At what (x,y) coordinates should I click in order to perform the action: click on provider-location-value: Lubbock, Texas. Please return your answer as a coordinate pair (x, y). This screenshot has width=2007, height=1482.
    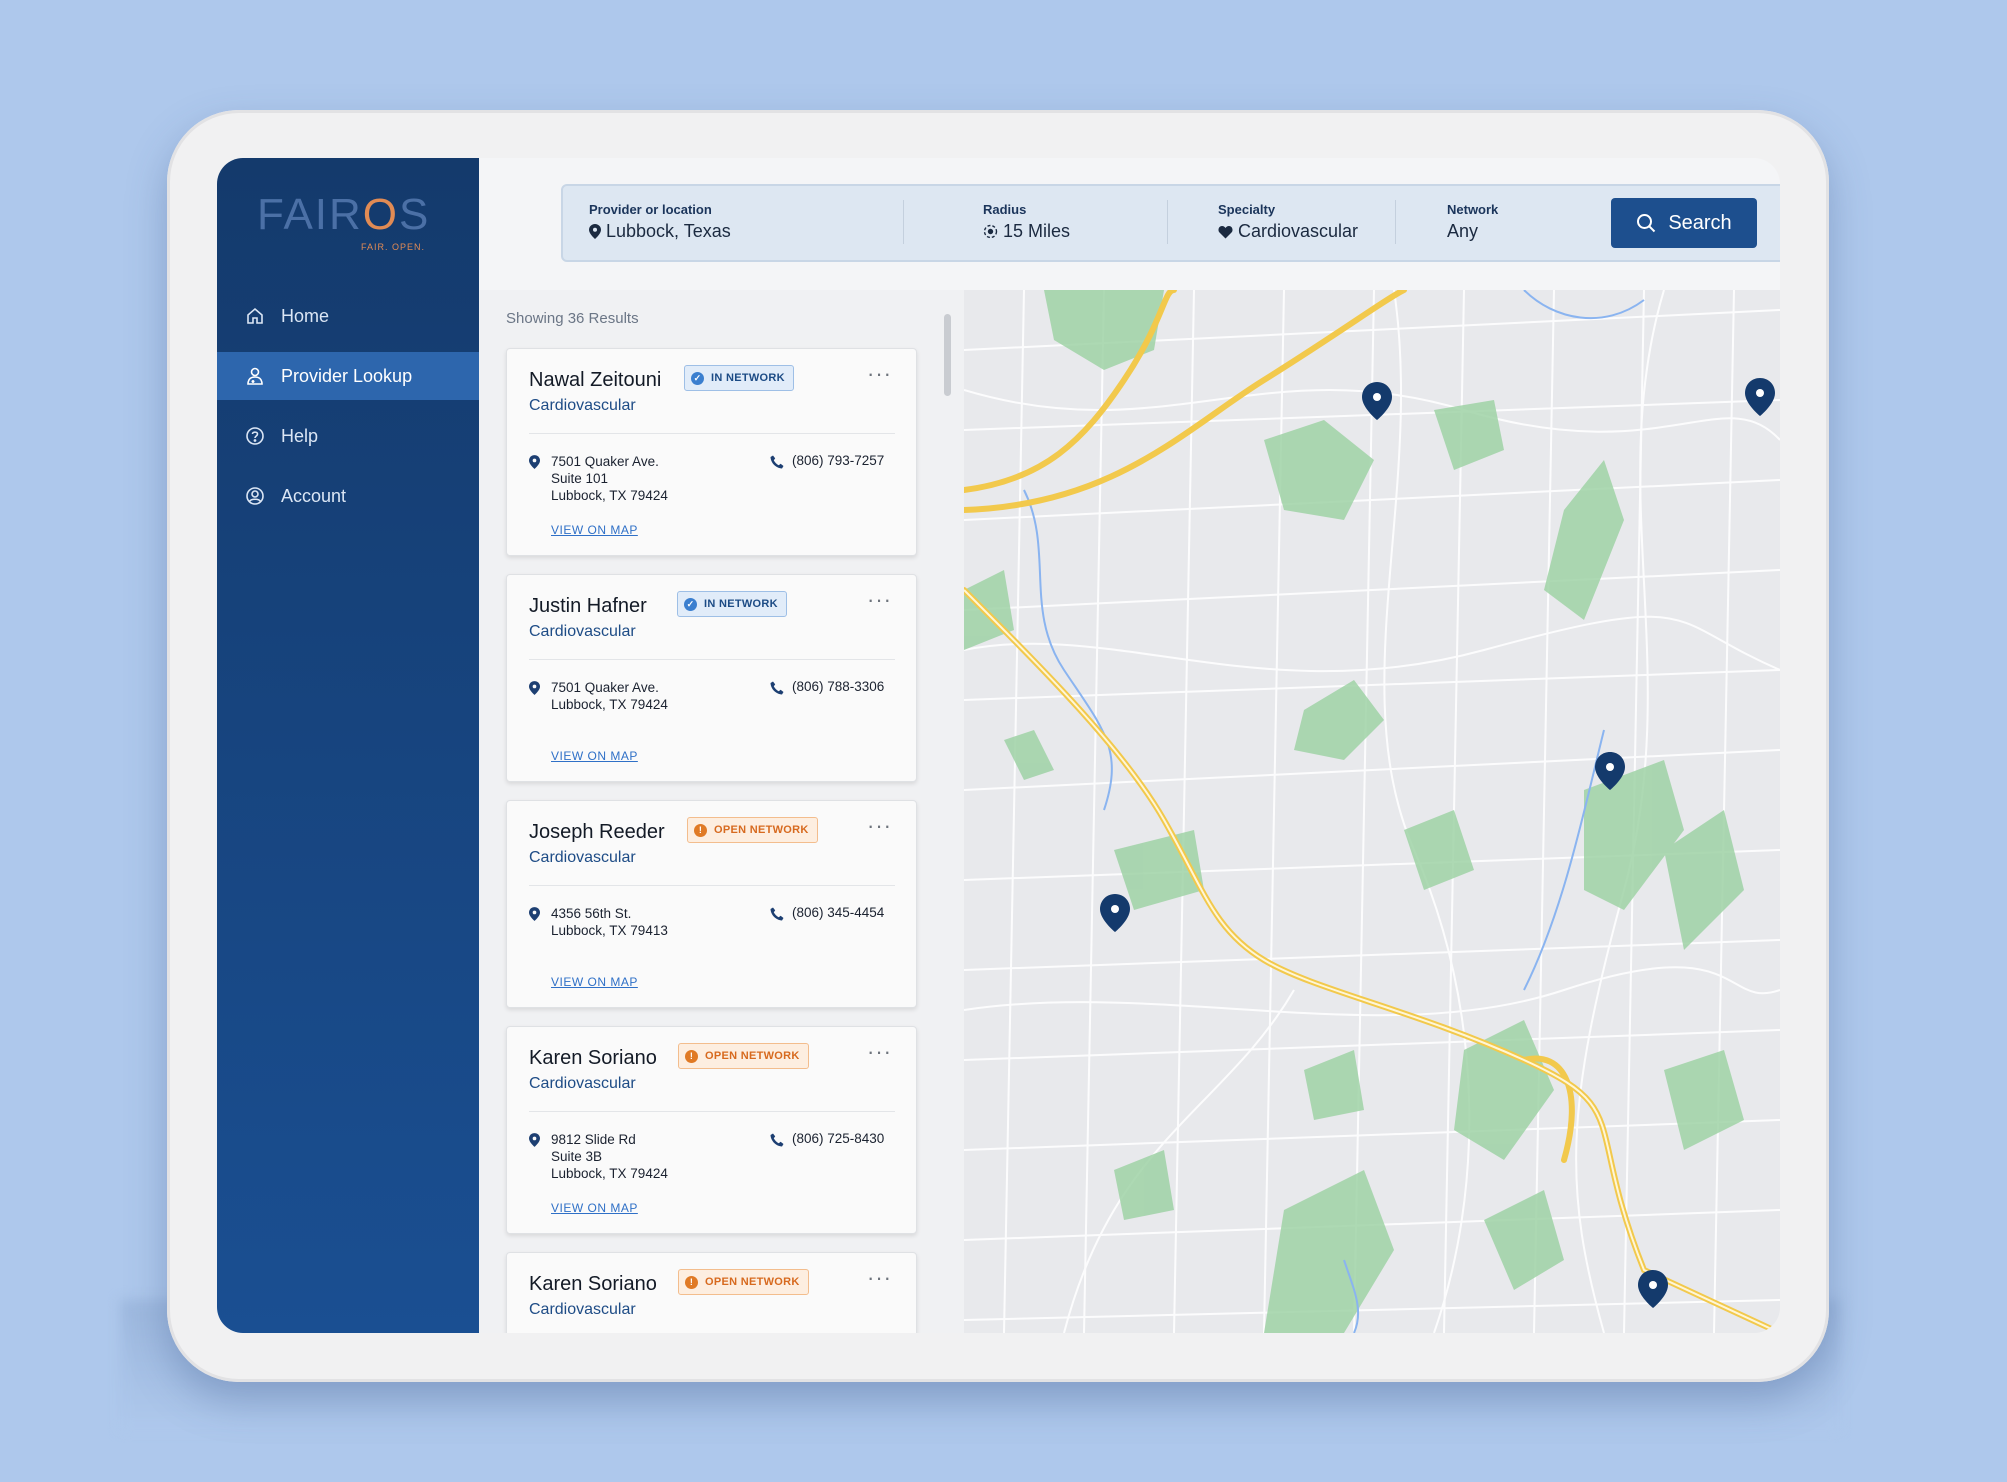
    Looking at the image, I should click on (668, 231).